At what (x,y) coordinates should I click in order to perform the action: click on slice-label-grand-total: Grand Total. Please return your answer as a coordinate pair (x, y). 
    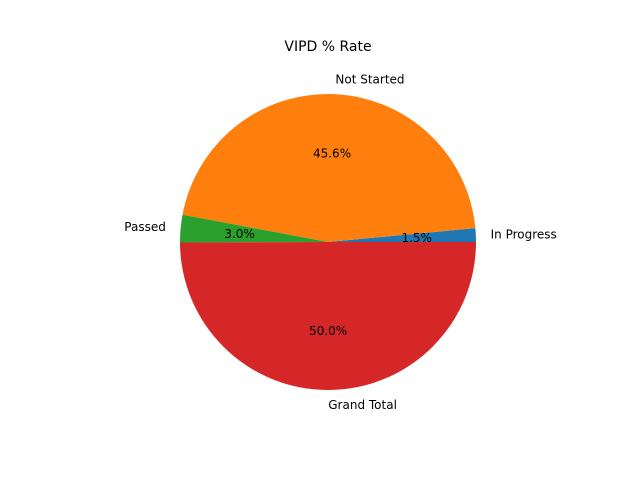
    Looking at the image, I should click on (362, 405).